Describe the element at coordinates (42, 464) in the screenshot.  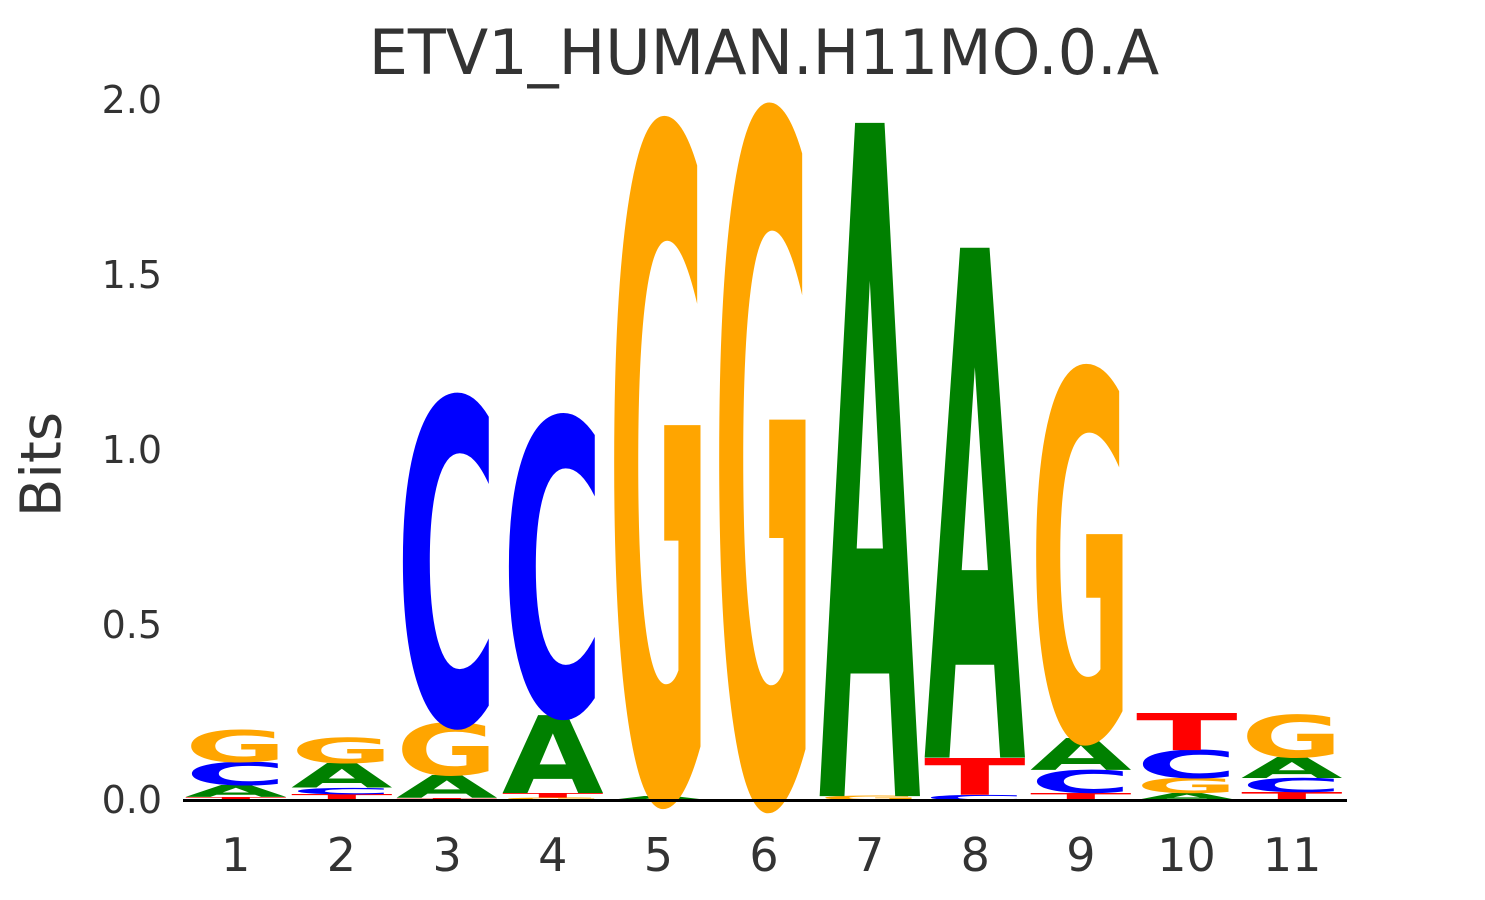
I see `y-axis-label: Bits` at that location.